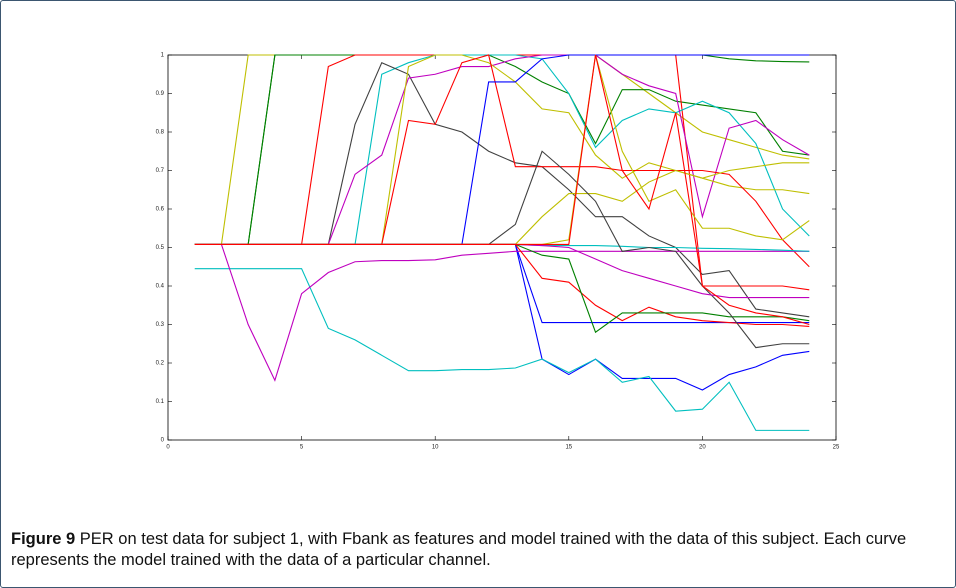  Describe the element at coordinates (43, 539) in the screenshot. I see `caption-label: Figure 9` at that location.